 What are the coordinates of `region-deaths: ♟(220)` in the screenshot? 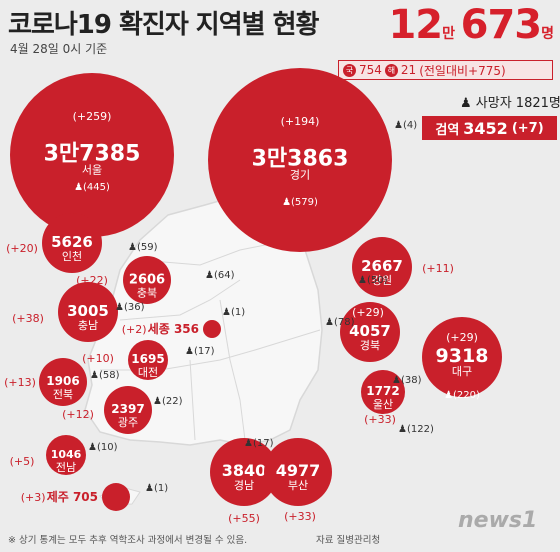 It's located at (462, 395).